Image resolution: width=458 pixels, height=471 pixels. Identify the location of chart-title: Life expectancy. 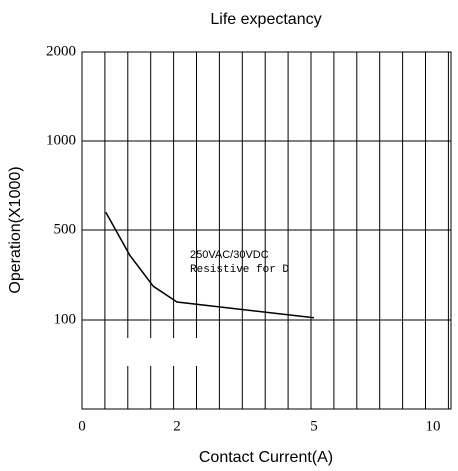
(265, 19).